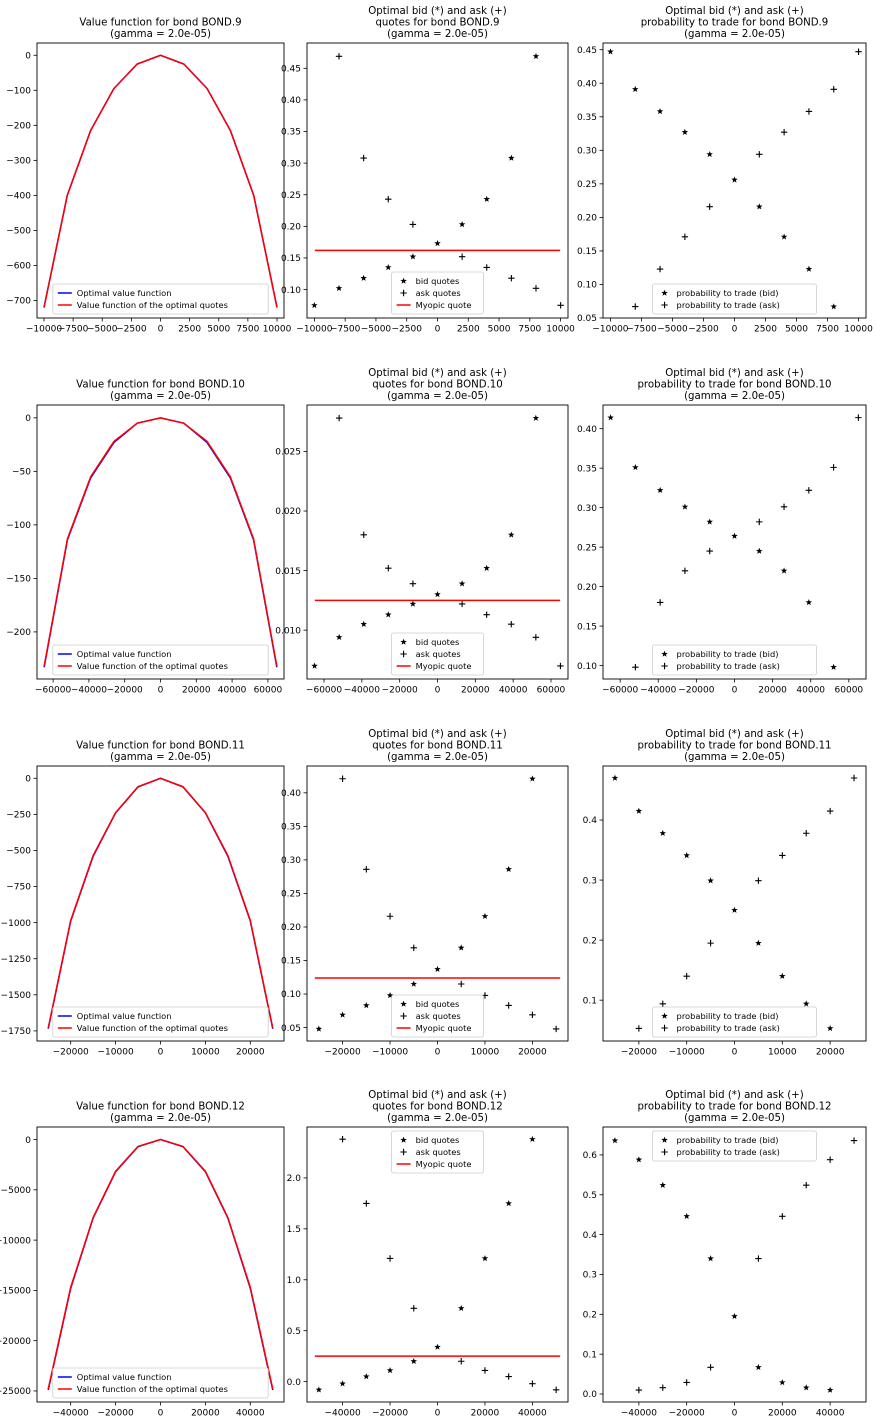 The image size is (876, 1419). Describe the element at coordinates (734, 1107) in the screenshot. I see `p43-title-line-2: probability to trade for bond BOND.12` at that location.